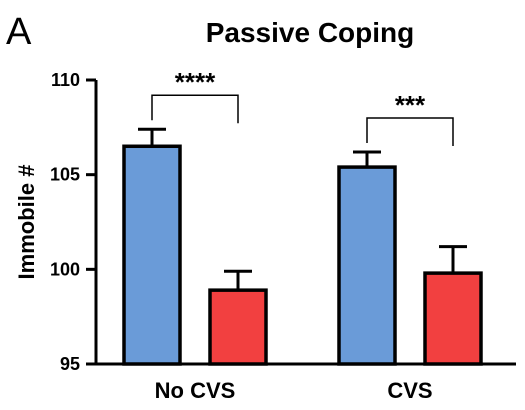 This screenshot has width=525, height=410. Describe the element at coordinates (73, 222) in the screenshot. I see `y-ticks-layer: 95 100 105 110` at that location.